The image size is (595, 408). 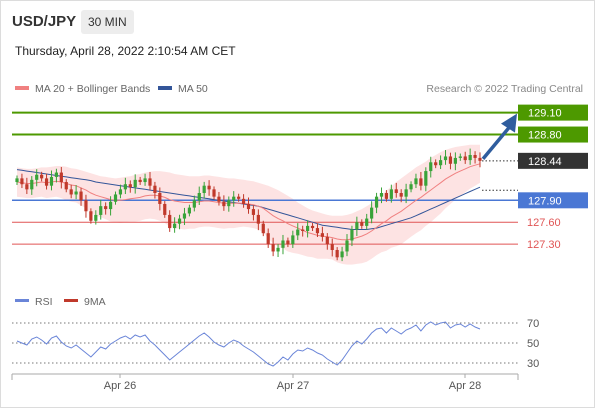 I want to click on rsi-legend-swatch, so click(x=22, y=300).